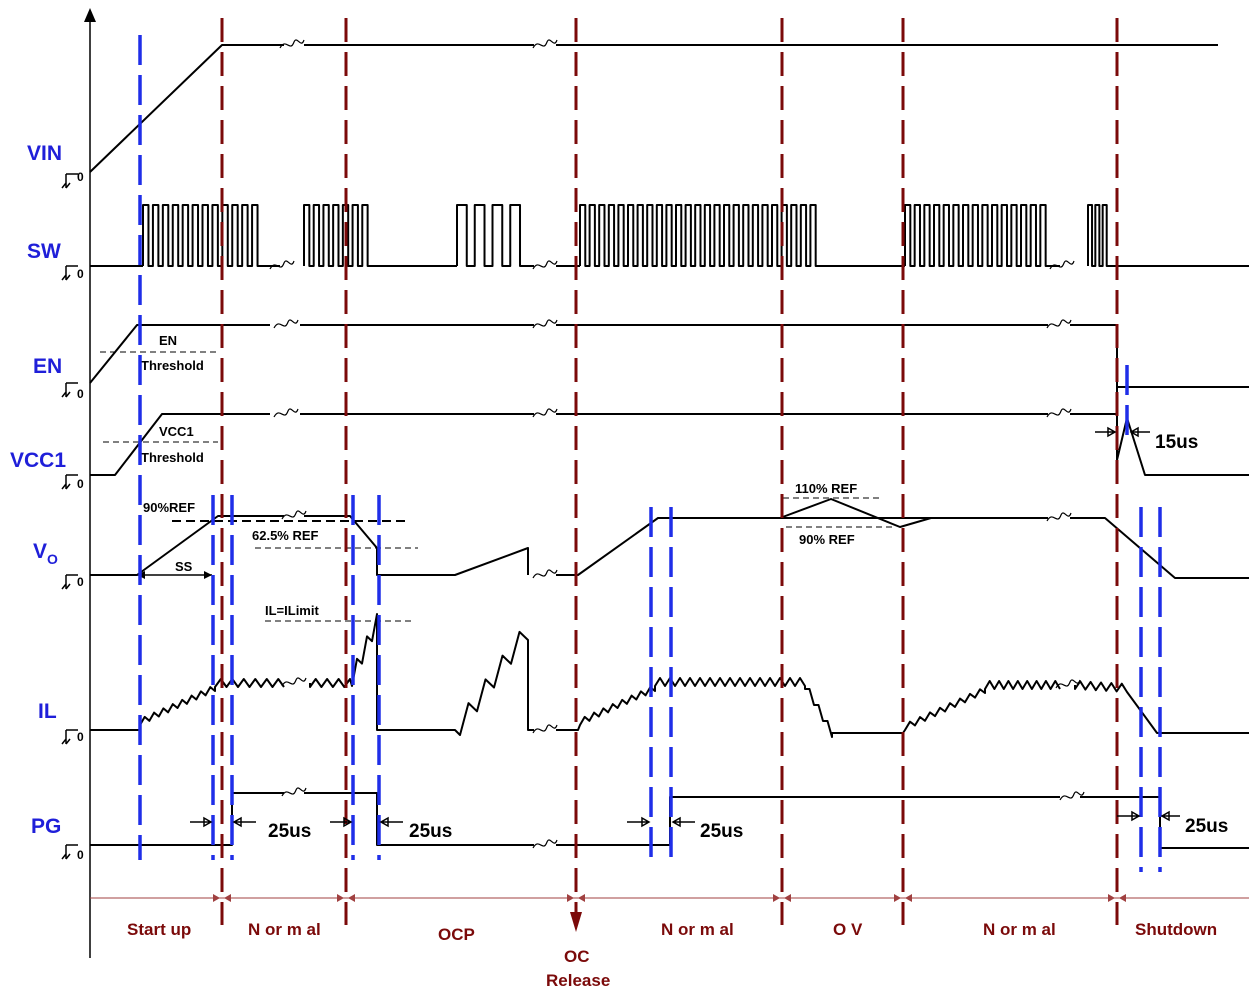 Image resolution: width=1249 pixels, height=993 pixels. I want to click on delay-25us-label-2: 25us, so click(430, 831).